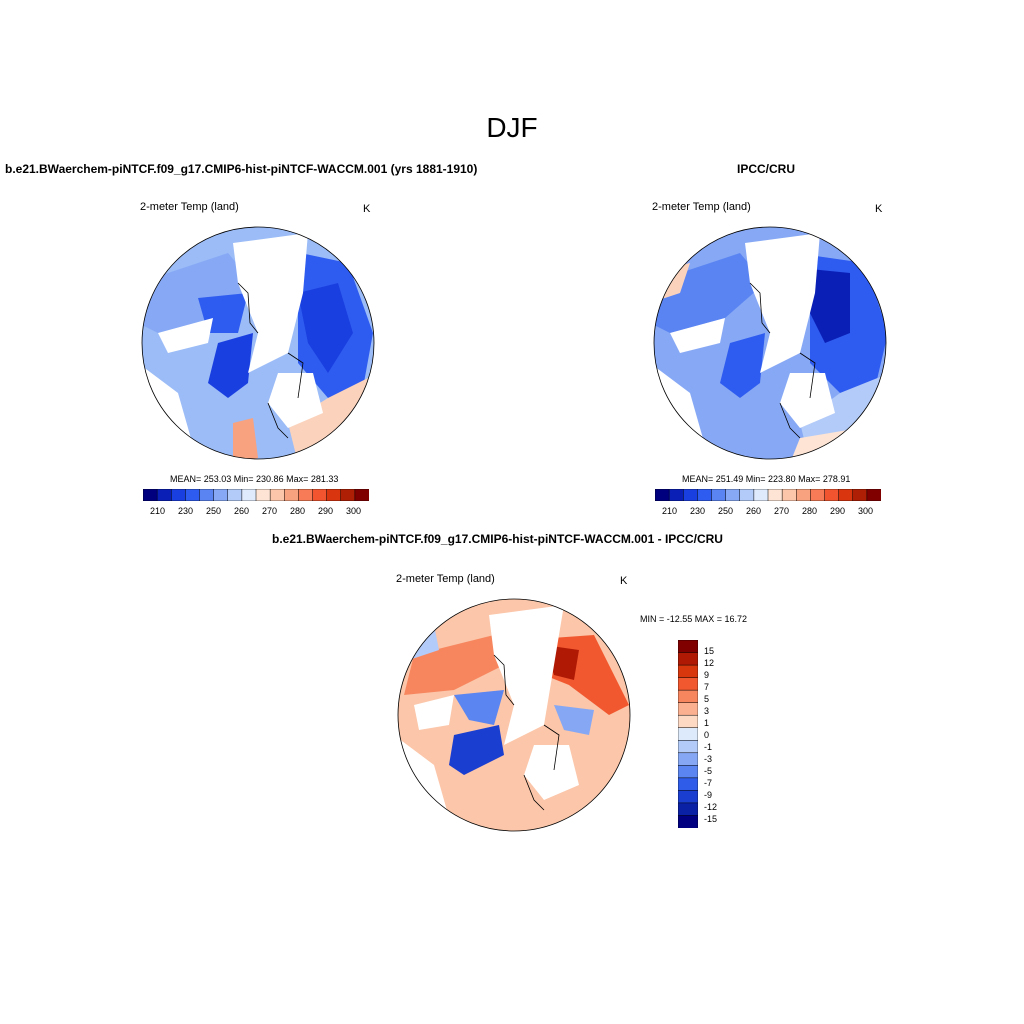 The height and width of the screenshot is (1024, 1024). What do you see at coordinates (711, 807) in the screenshot?
I see `panel-3-tick: -12` at bounding box center [711, 807].